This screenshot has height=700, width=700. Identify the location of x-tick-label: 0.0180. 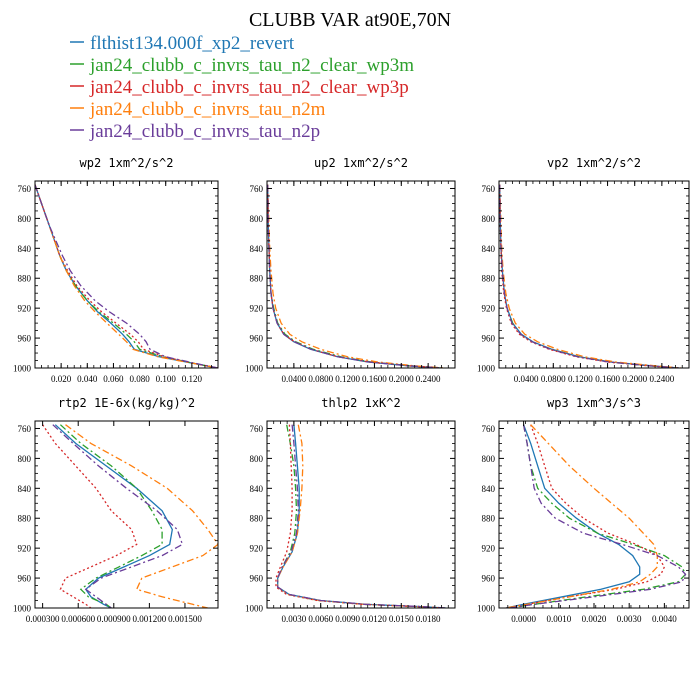
(428, 619).